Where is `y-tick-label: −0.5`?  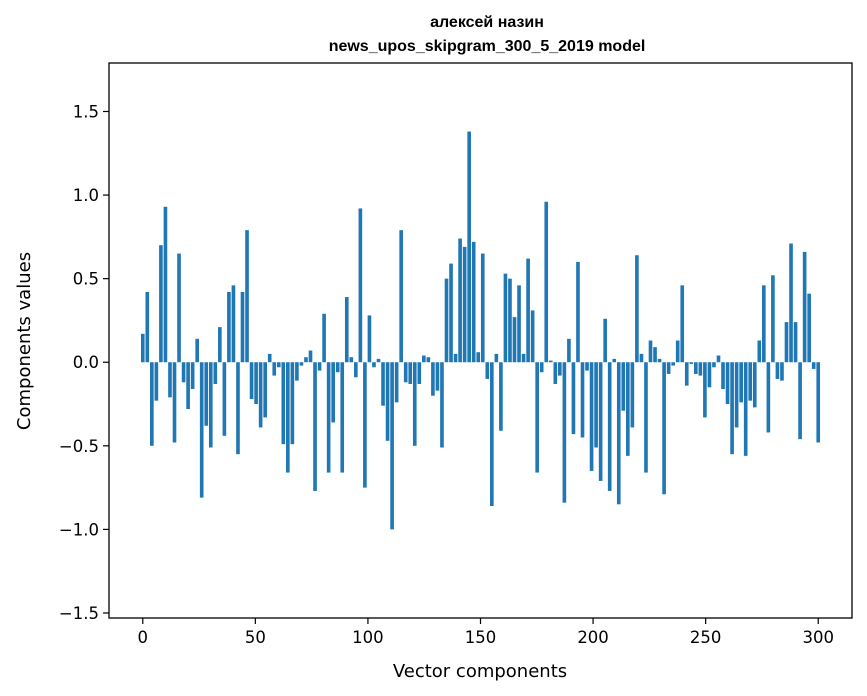 y-tick-label: −0.5 is located at coordinates (79, 446).